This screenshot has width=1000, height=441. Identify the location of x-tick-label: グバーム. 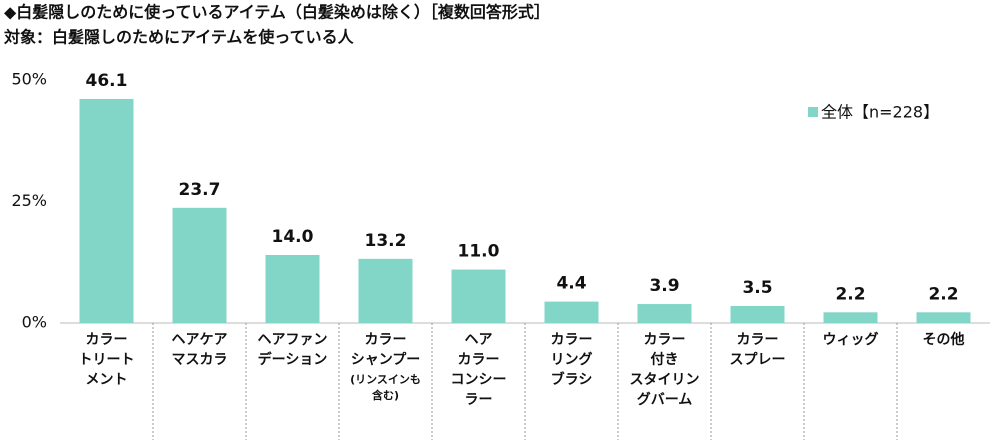
(665, 399).